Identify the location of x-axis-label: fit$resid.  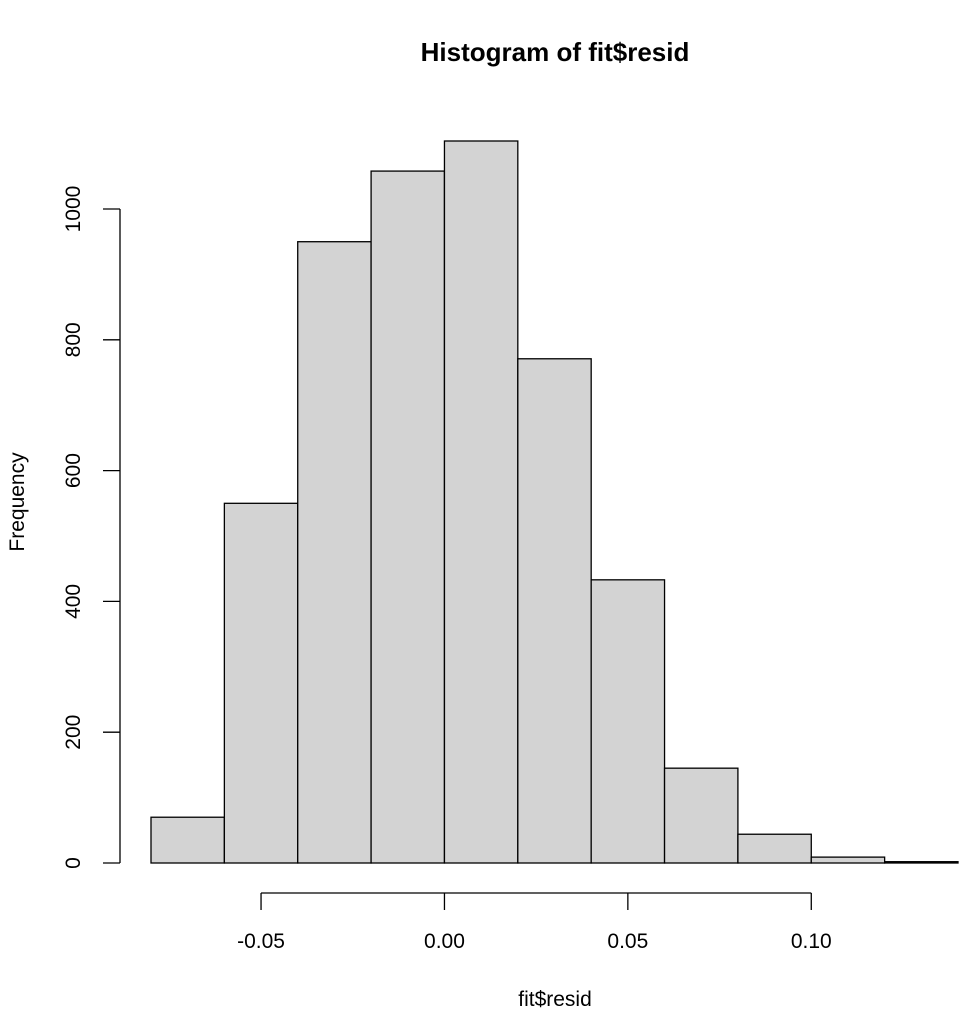
(555, 999).